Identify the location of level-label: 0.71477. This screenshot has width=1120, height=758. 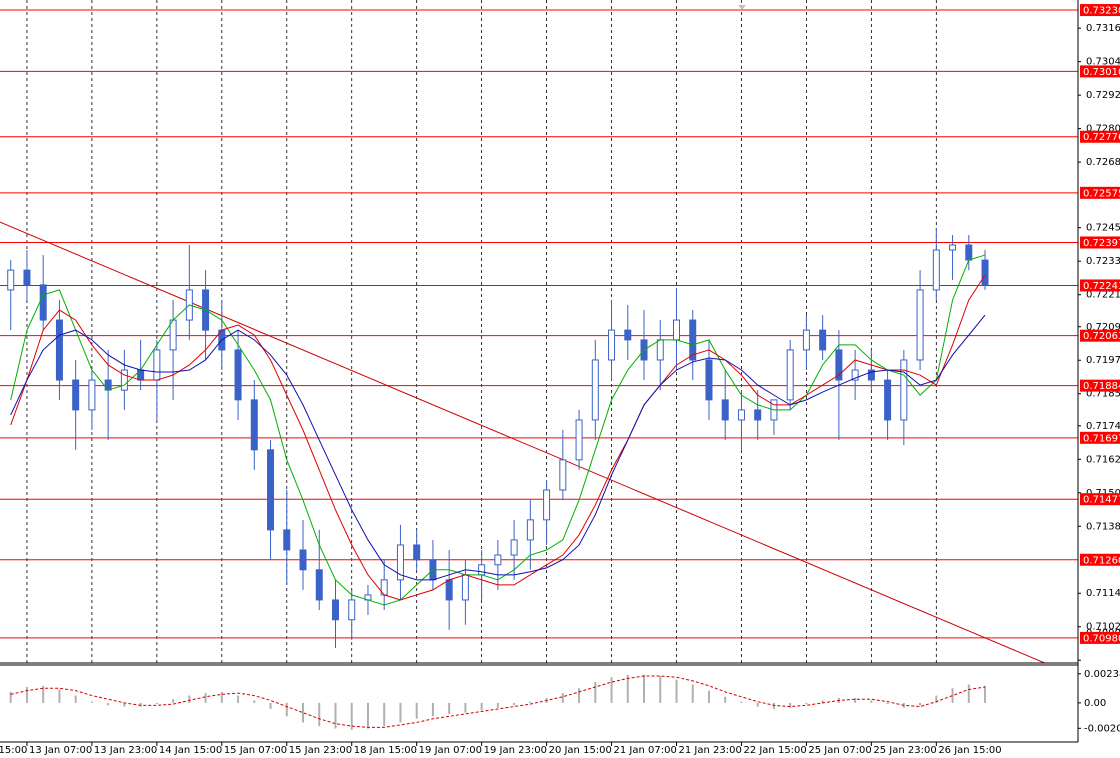
(1101, 500).